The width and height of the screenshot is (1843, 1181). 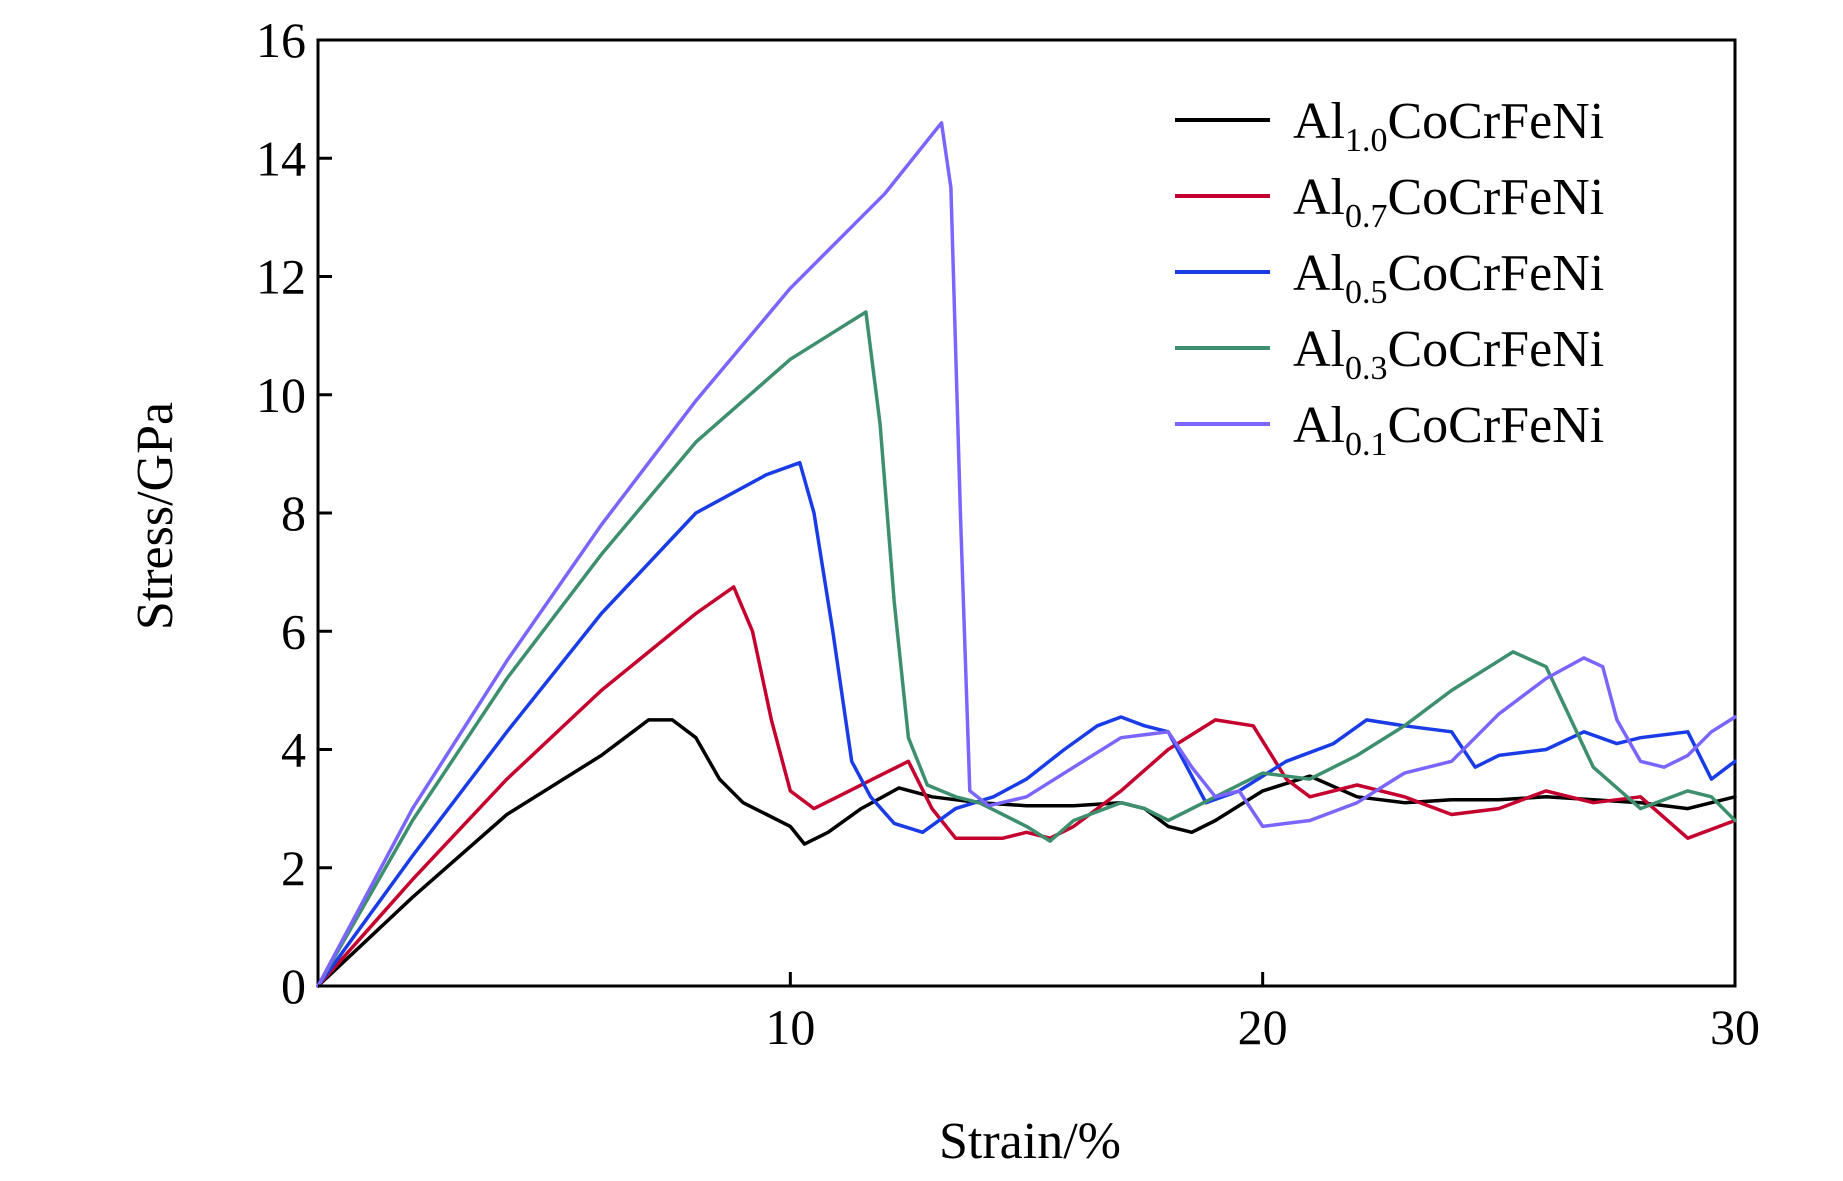 I want to click on y-tick-label: 0, so click(x=293, y=986).